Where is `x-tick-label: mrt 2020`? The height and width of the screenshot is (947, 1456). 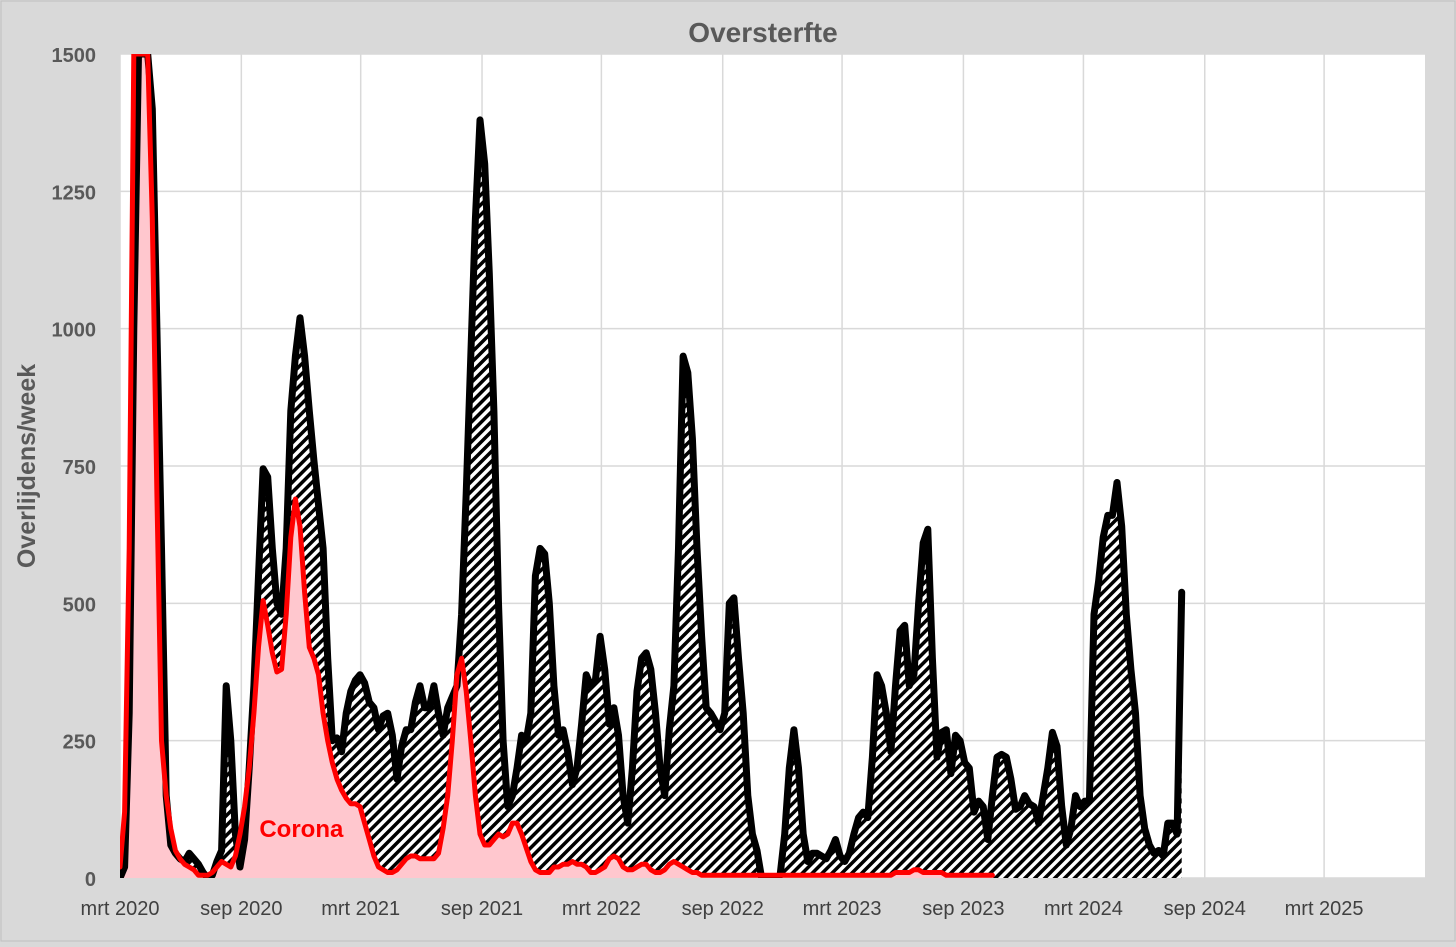
x-tick-label: mrt 2020 is located at coordinates (120, 909).